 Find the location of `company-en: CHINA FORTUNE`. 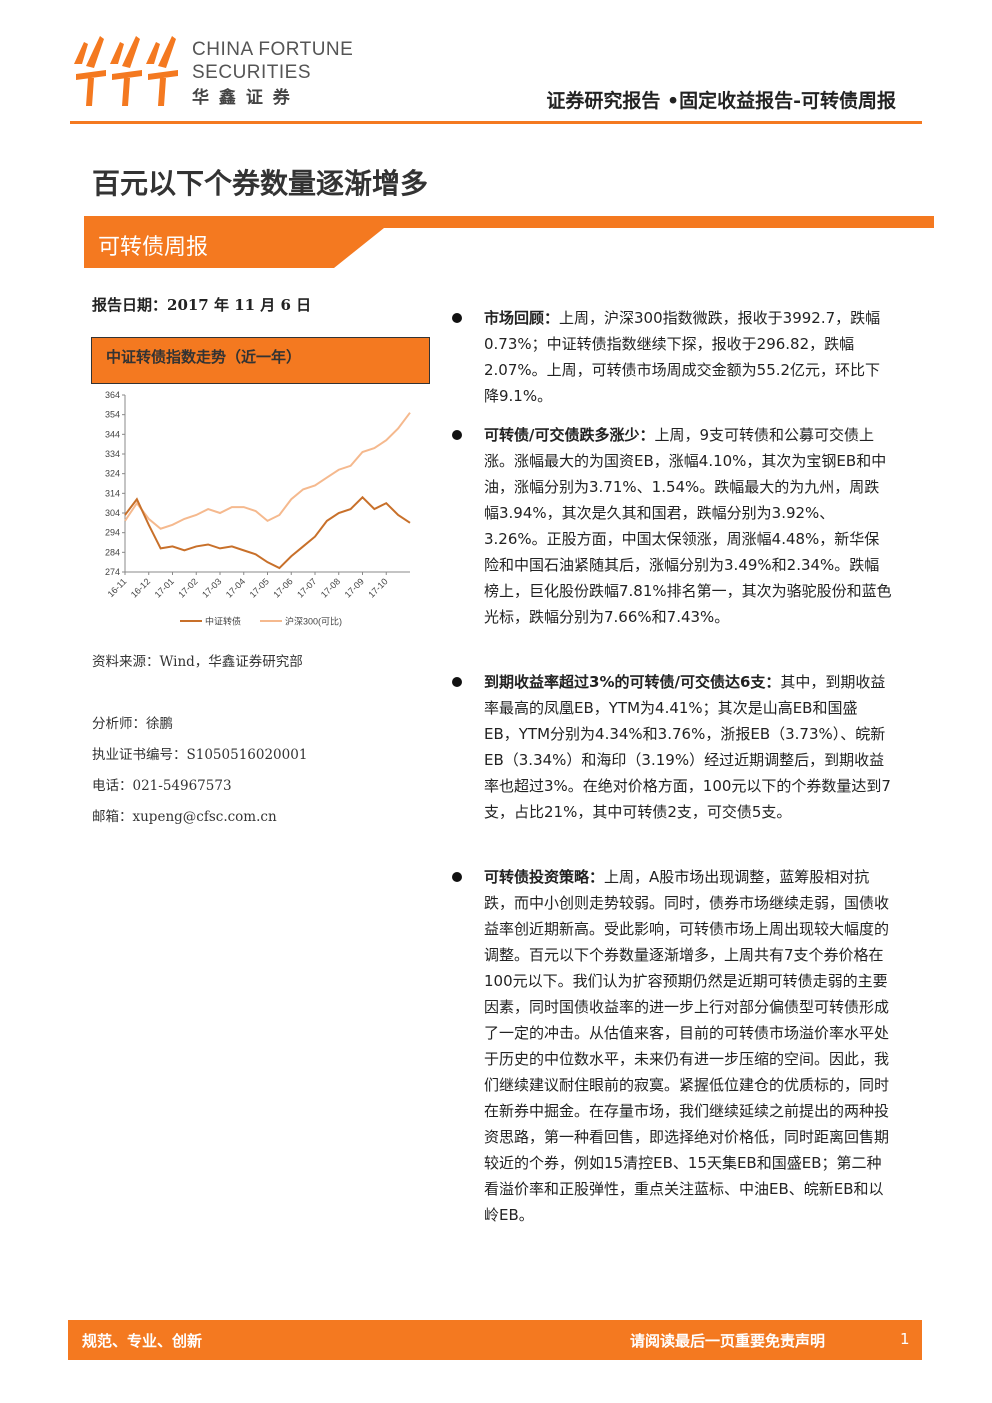

company-en: CHINA FORTUNE is located at coordinates (273, 49).